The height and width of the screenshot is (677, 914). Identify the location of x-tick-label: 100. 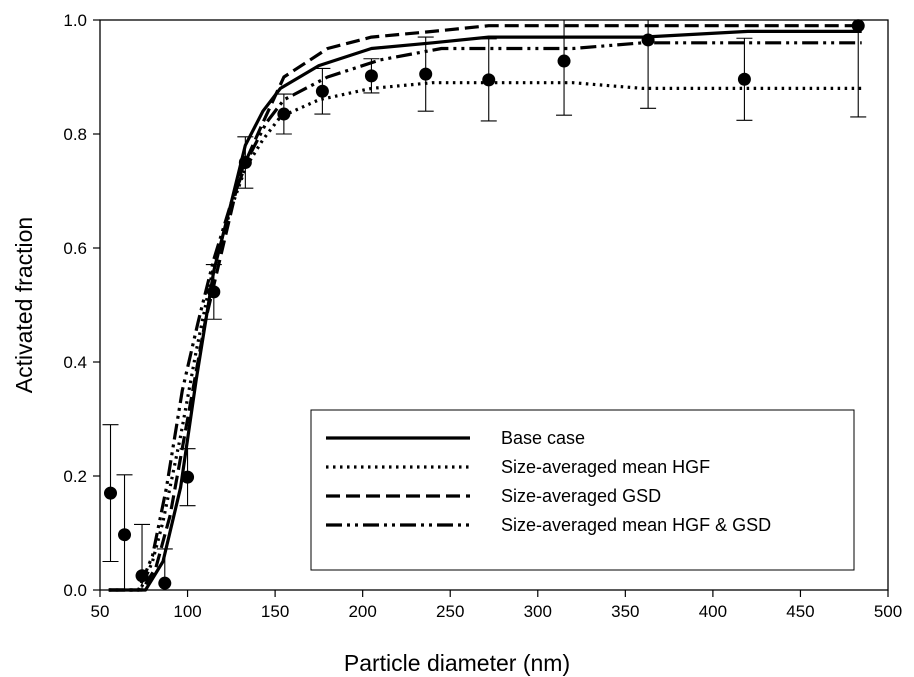
(187, 611).